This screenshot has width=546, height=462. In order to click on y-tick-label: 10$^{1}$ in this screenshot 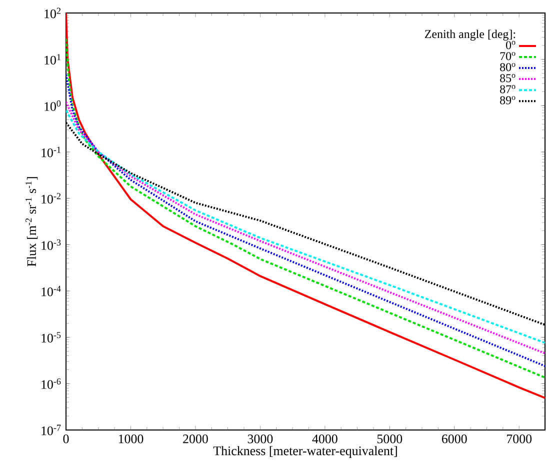, I will do `click(52, 59)`.